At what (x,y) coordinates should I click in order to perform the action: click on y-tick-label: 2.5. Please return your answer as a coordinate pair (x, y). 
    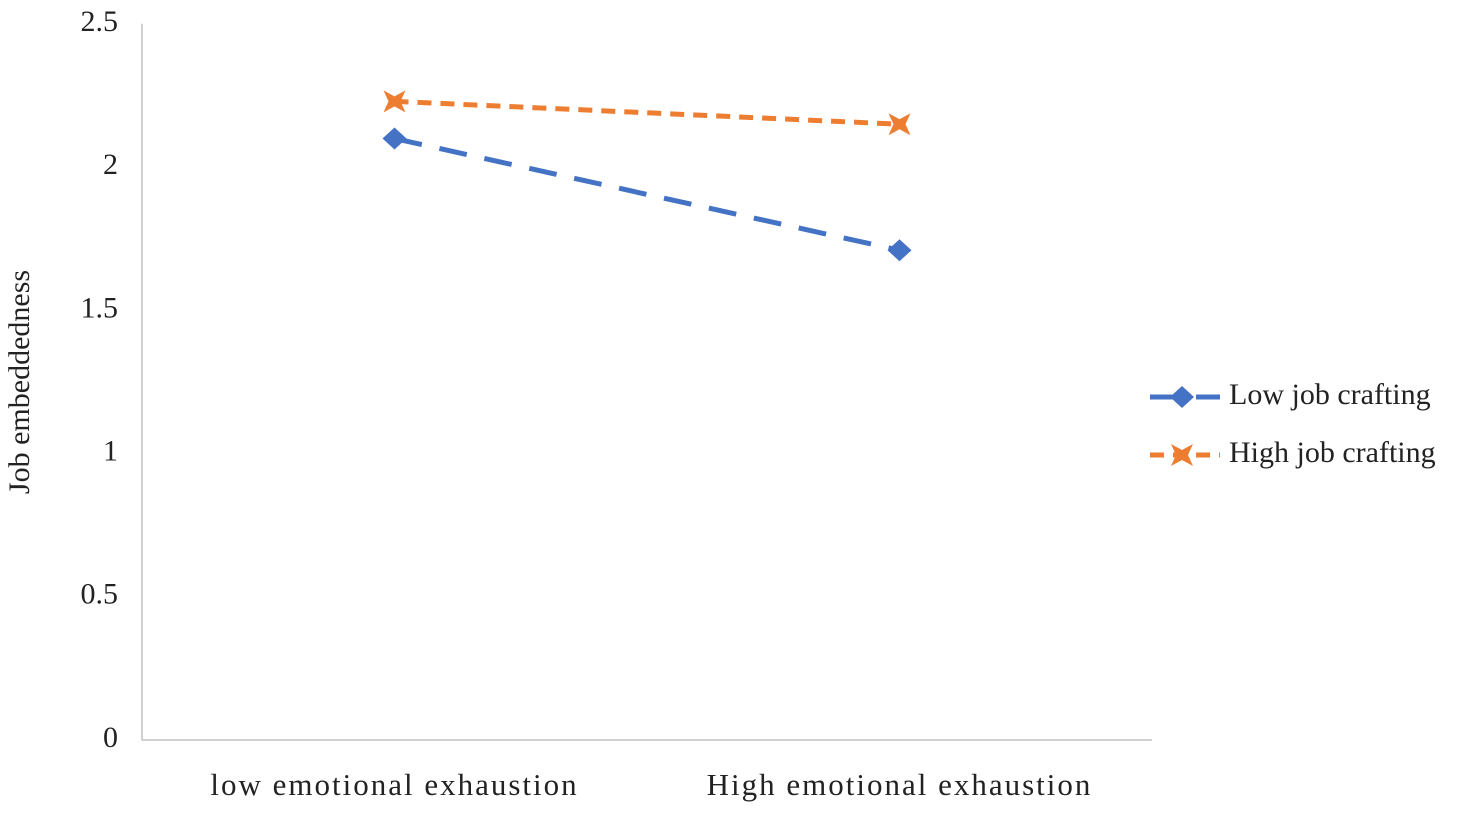
    Looking at the image, I should click on (100, 21).